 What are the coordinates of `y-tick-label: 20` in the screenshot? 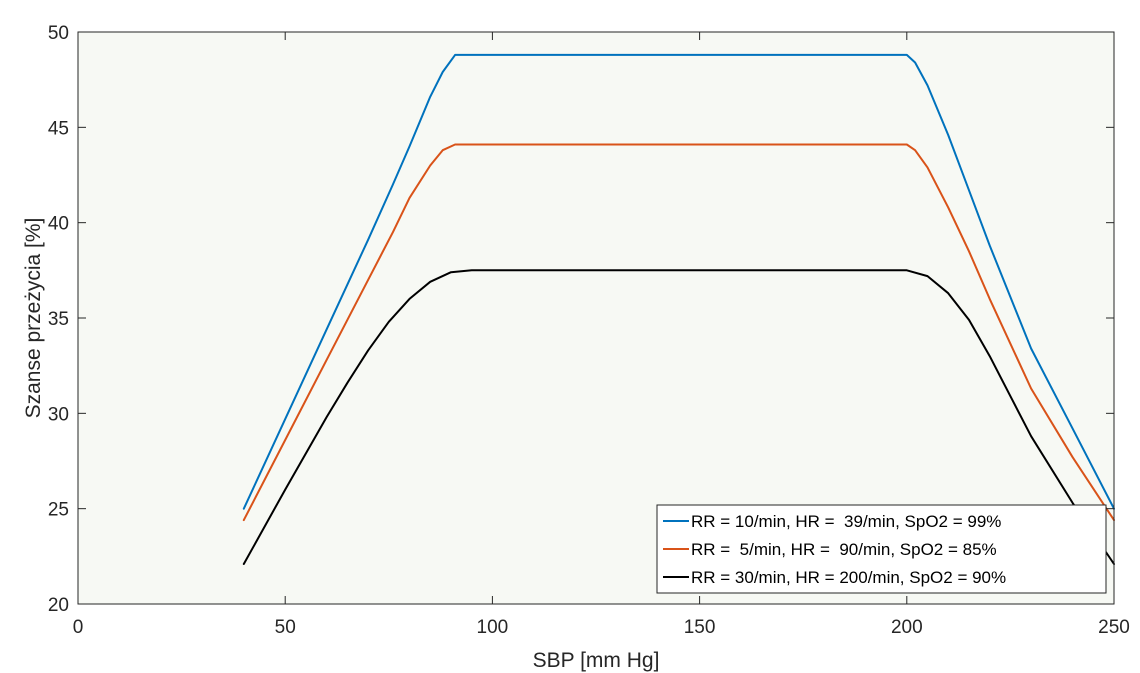 It's located at (58, 605).